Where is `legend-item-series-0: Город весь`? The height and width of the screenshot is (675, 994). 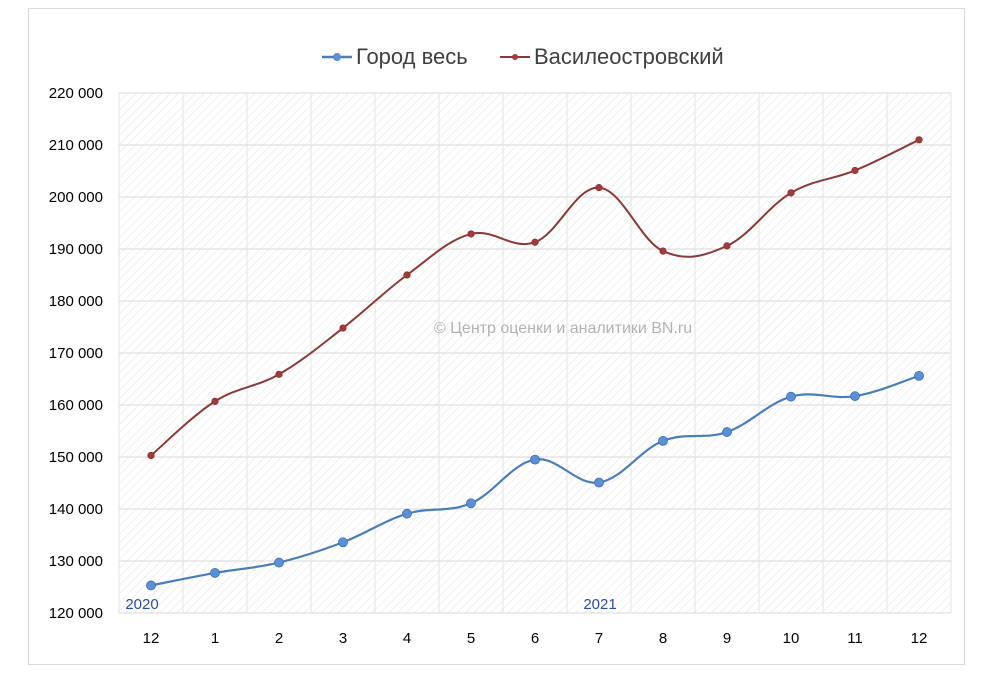
legend-item-series-0: Город весь is located at coordinates (395, 56).